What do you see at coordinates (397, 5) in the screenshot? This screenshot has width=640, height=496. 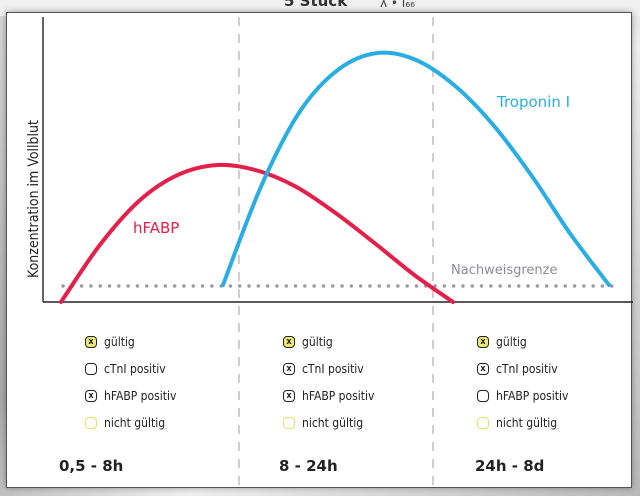 I see `background-symbol: λ • Ι₆₆` at bounding box center [397, 5].